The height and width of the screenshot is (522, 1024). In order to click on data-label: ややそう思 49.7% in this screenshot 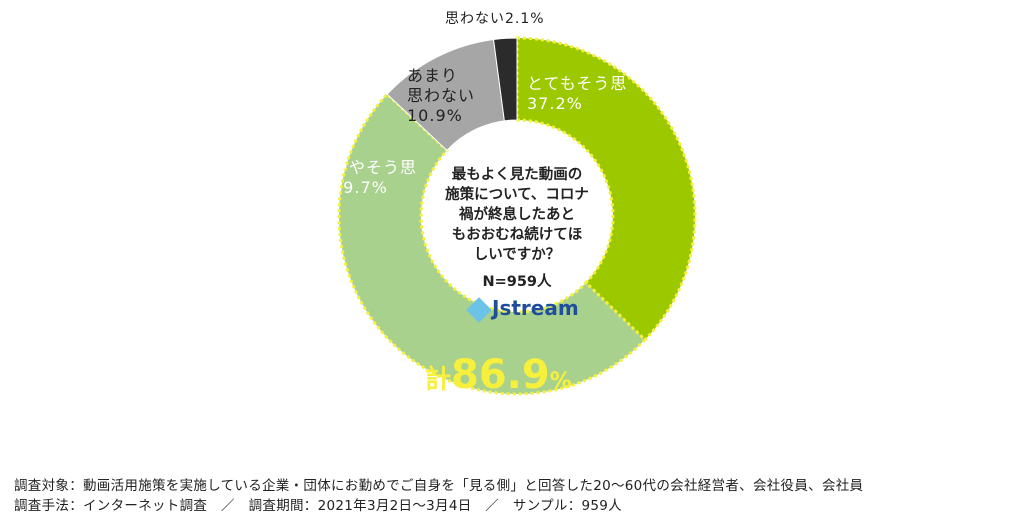, I will do `click(374, 178)`.